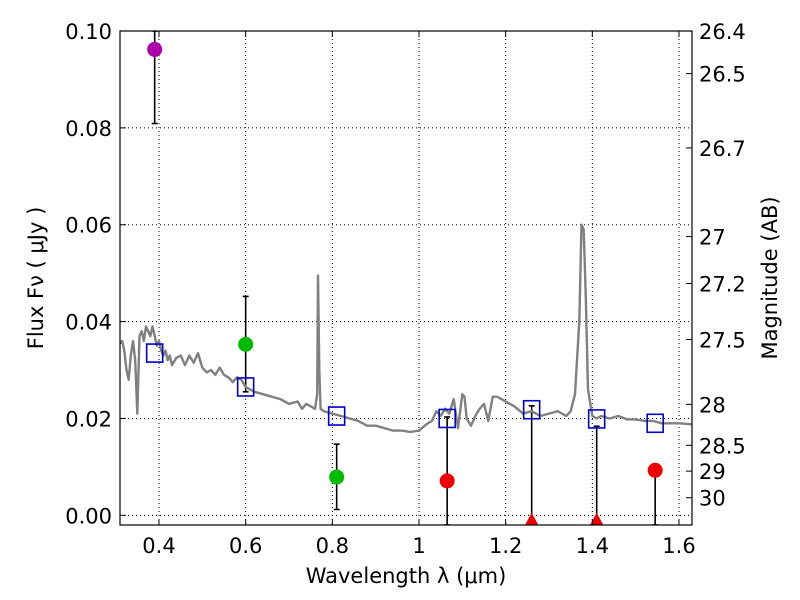  What do you see at coordinates (712, 499) in the screenshot?
I see `y2-tick-label: 30` at bounding box center [712, 499].